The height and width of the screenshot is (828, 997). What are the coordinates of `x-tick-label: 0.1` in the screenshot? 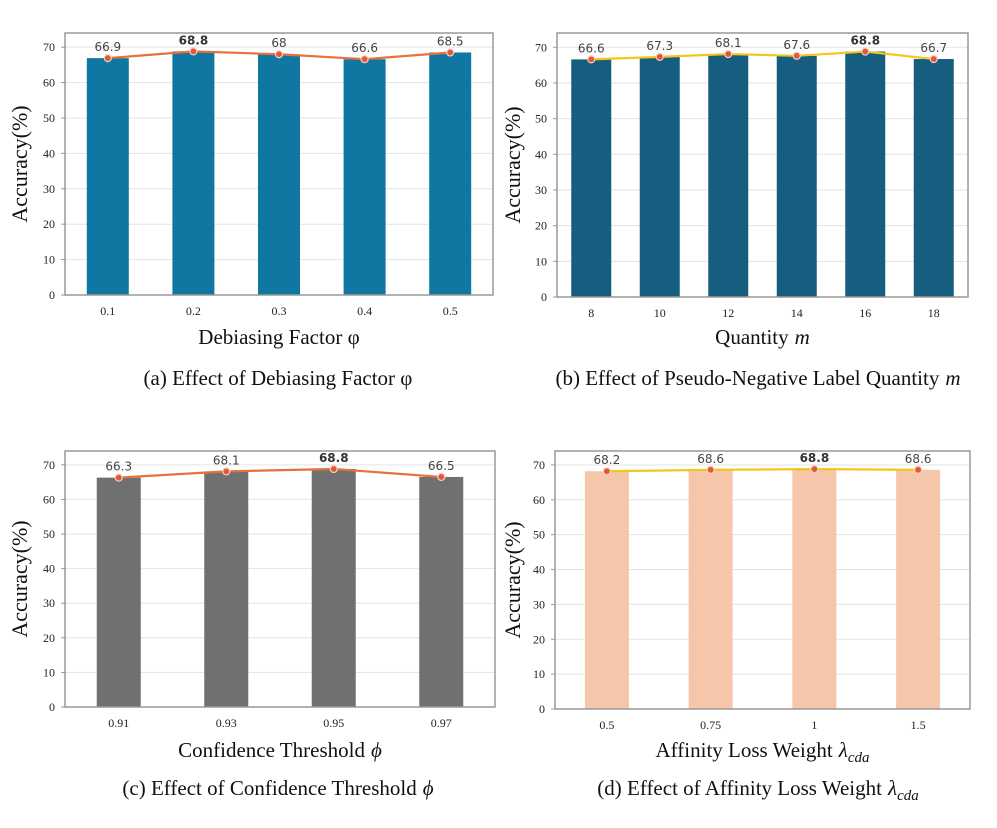 It's located at (107, 311).